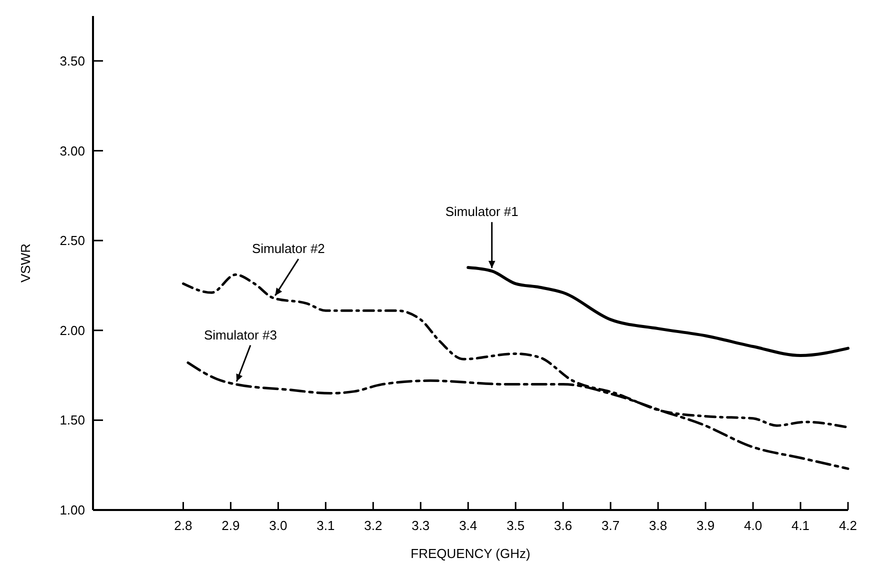  What do you see at coordinates (25, 263) in the screenshot?
I see `y-axis-title: VSWR` at bounding box center [25, 263].